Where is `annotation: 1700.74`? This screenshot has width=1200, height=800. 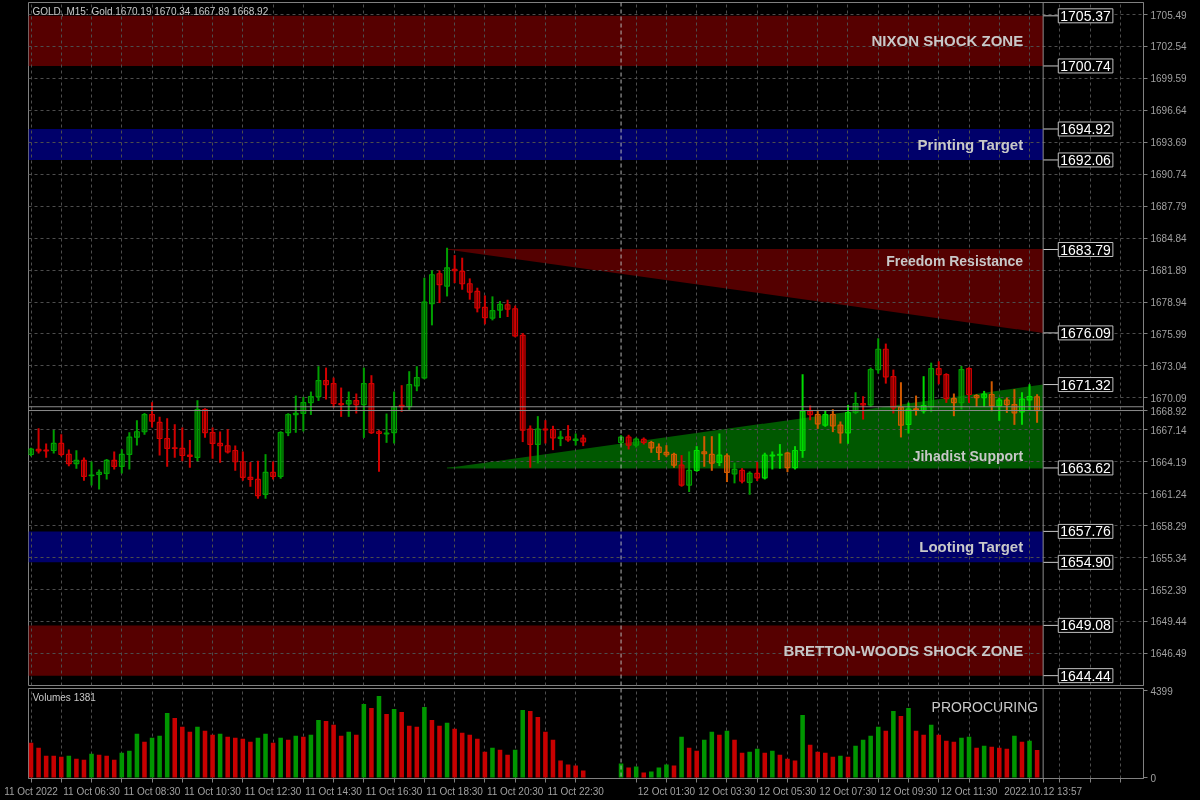 annotation: 1700.74 is located at coordinates (1086, 65).